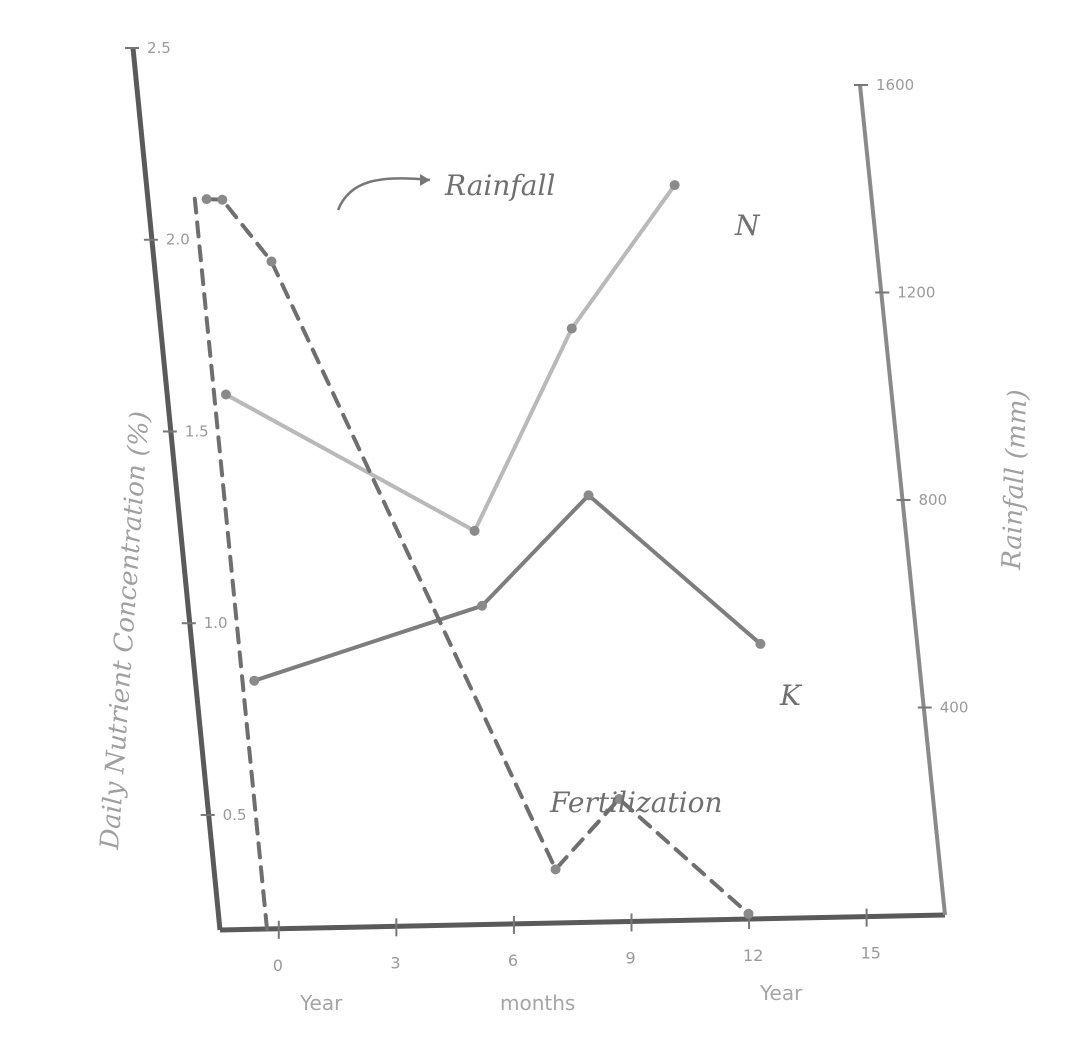 The height and width of the screenshot is (1055, 1070). Describe the element at coordinates (383, 194) in the screenshot. I see `rainfall-callout-arrow` at that location.